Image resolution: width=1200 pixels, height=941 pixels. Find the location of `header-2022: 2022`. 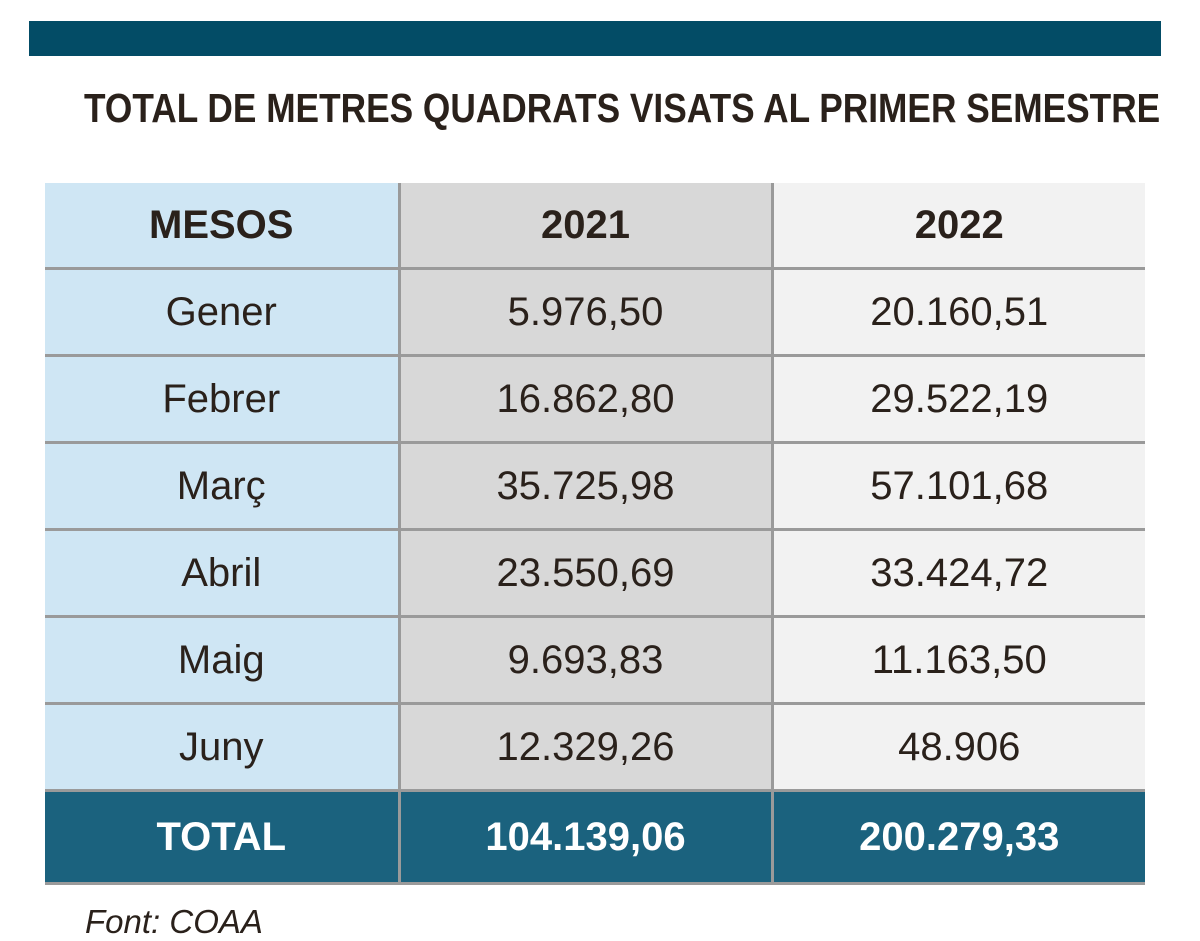

header-2022: 2022 is located at coordinates (957, 226).